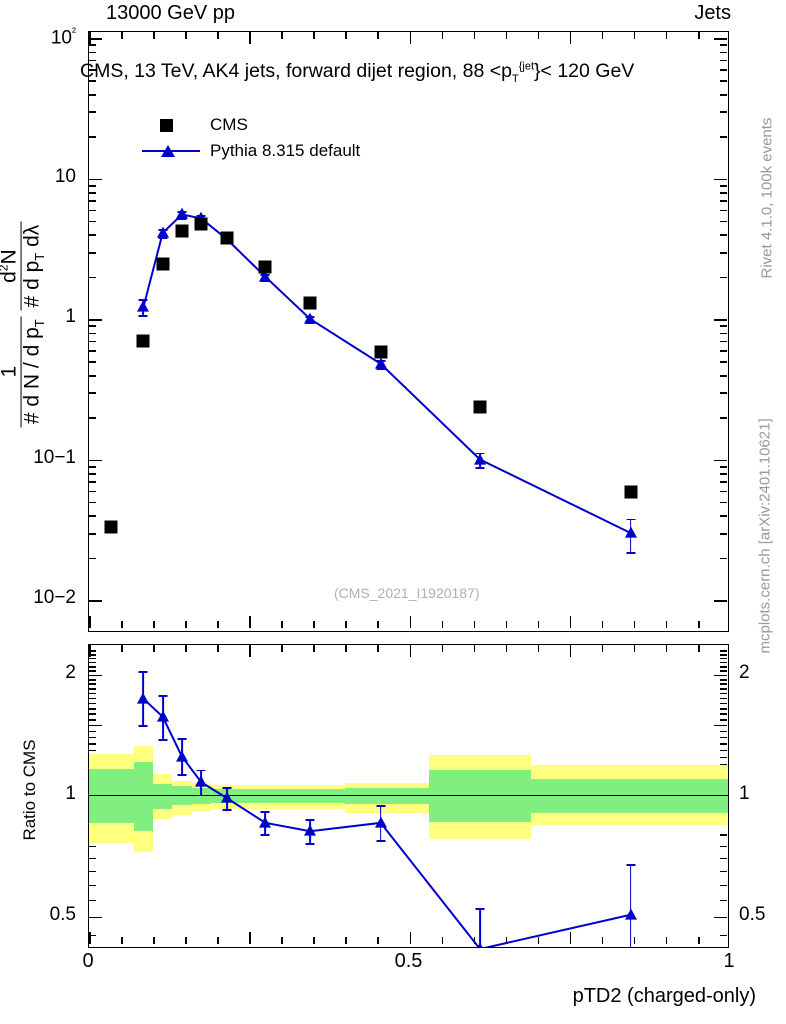  Describe the element at coordinates (250, 151) in the screenshot. I see `legend-entry-pythia: Pythia 8.315 default` at that location.